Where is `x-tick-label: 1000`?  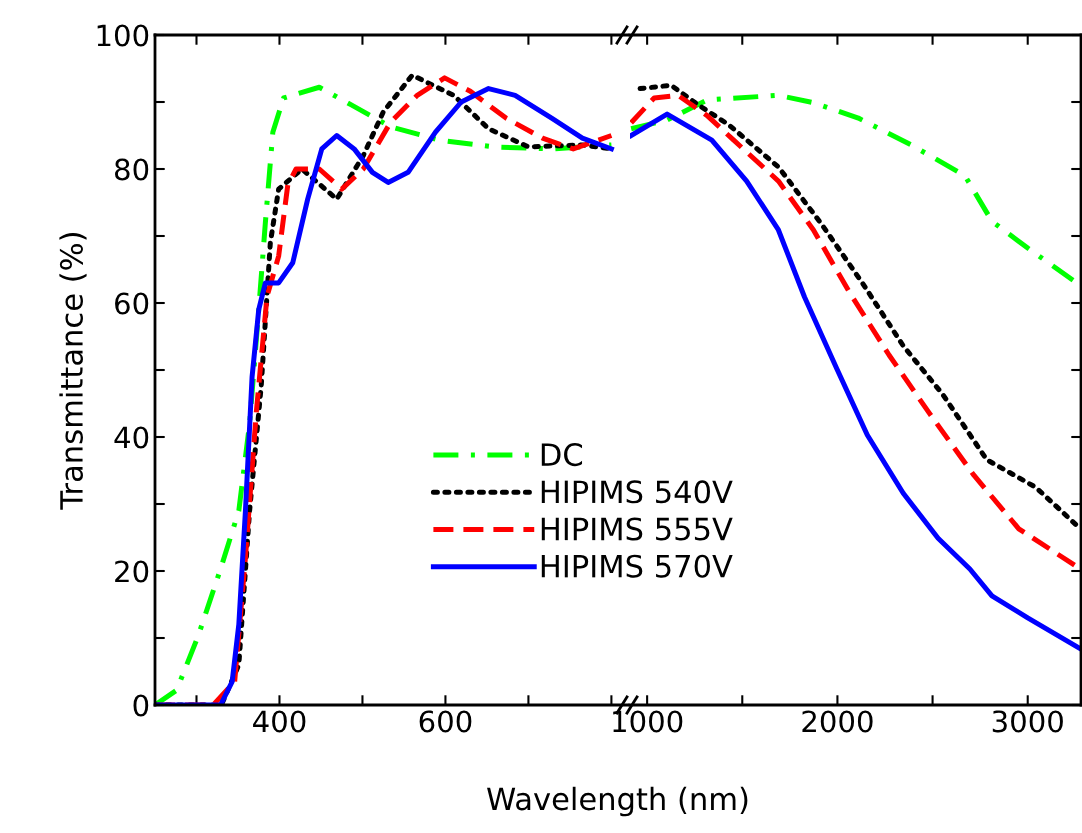
x-tick-label: 1000 is located at coordinates (648, 721).